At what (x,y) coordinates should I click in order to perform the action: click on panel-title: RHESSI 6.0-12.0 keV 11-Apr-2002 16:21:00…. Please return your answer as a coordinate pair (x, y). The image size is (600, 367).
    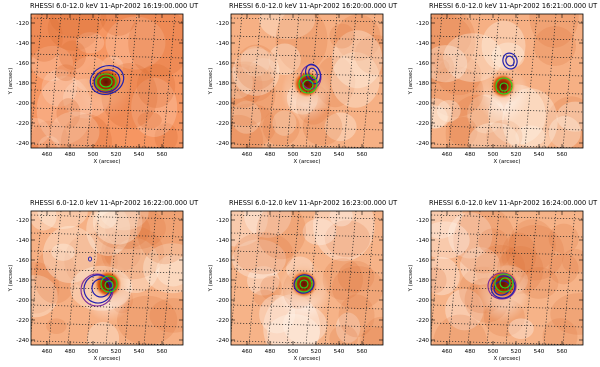
    Looking at the image, I should click on (513, 6).